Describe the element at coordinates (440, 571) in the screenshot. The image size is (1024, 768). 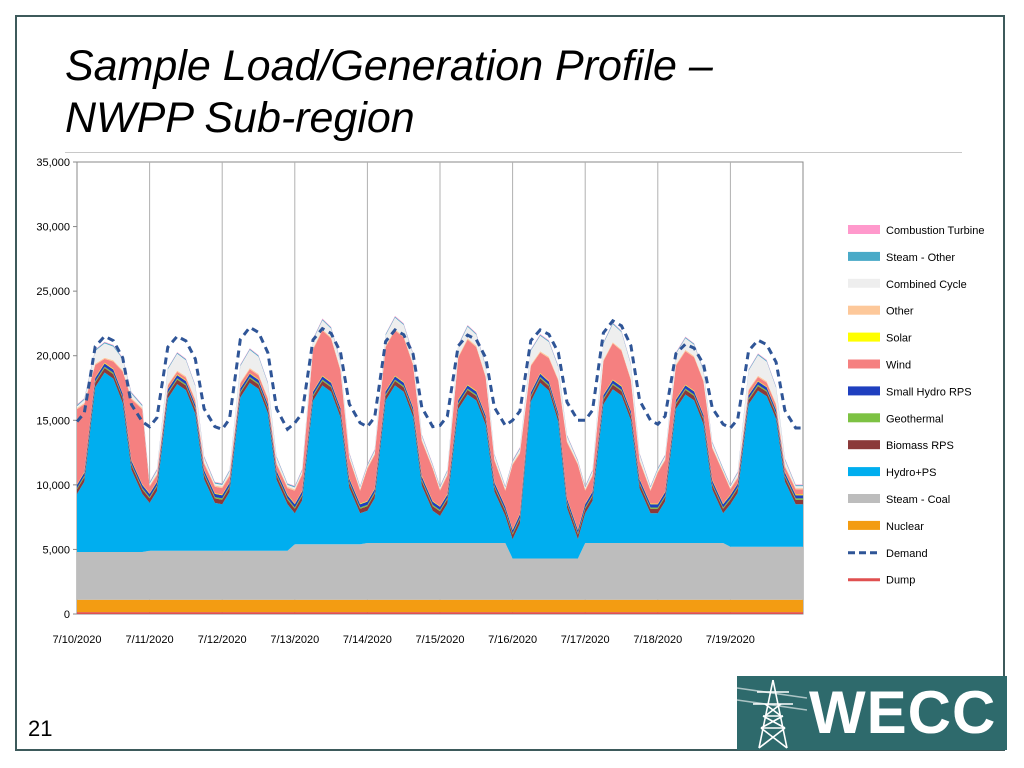
I see `series-area-steam-coal` at that location.